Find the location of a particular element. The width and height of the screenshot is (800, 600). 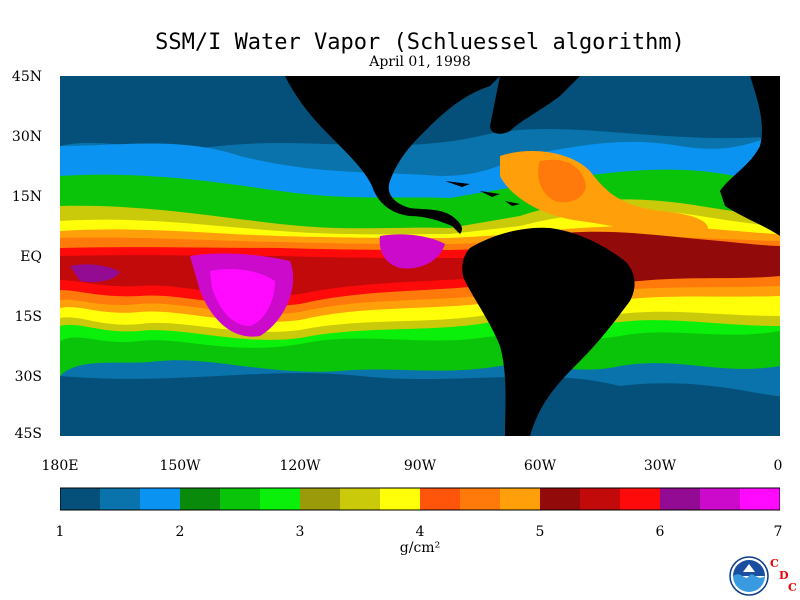

lon-label: 180E is located at coordinates (60, 466).